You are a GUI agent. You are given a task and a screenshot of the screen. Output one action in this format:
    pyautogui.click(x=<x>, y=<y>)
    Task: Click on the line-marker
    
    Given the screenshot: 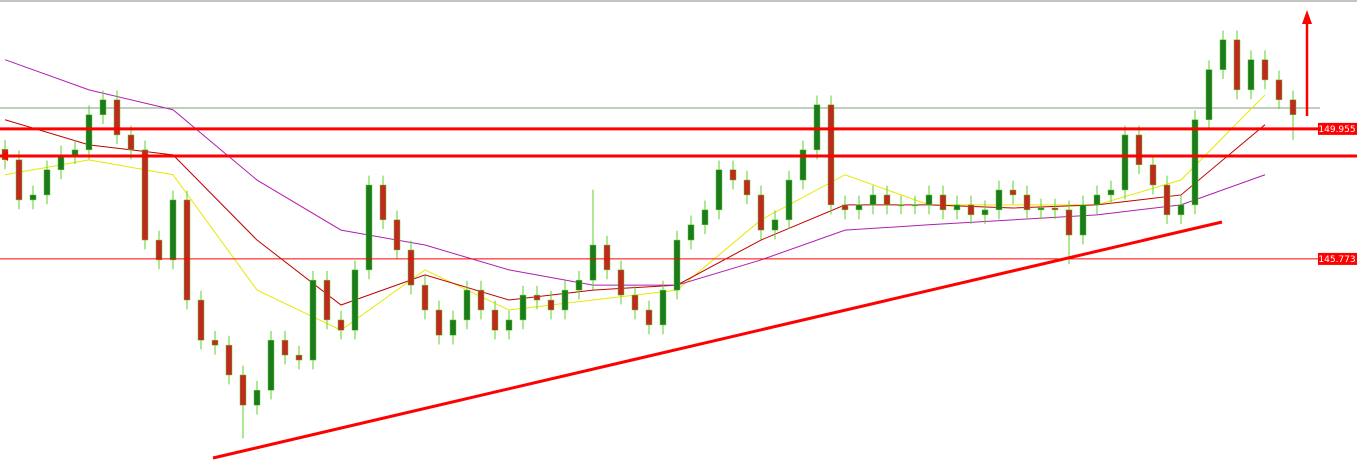 What is the action you would take?
    pyautogui.click(x=4, y=156)
    